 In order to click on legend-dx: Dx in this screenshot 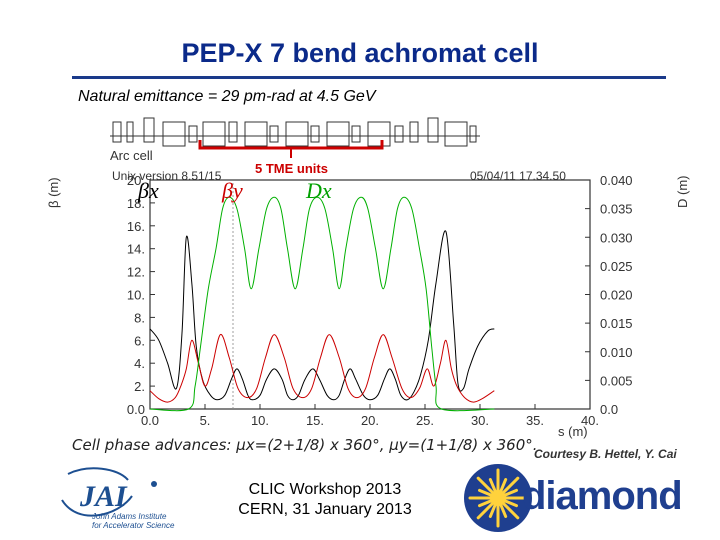, I will do `click(318, 190)`.